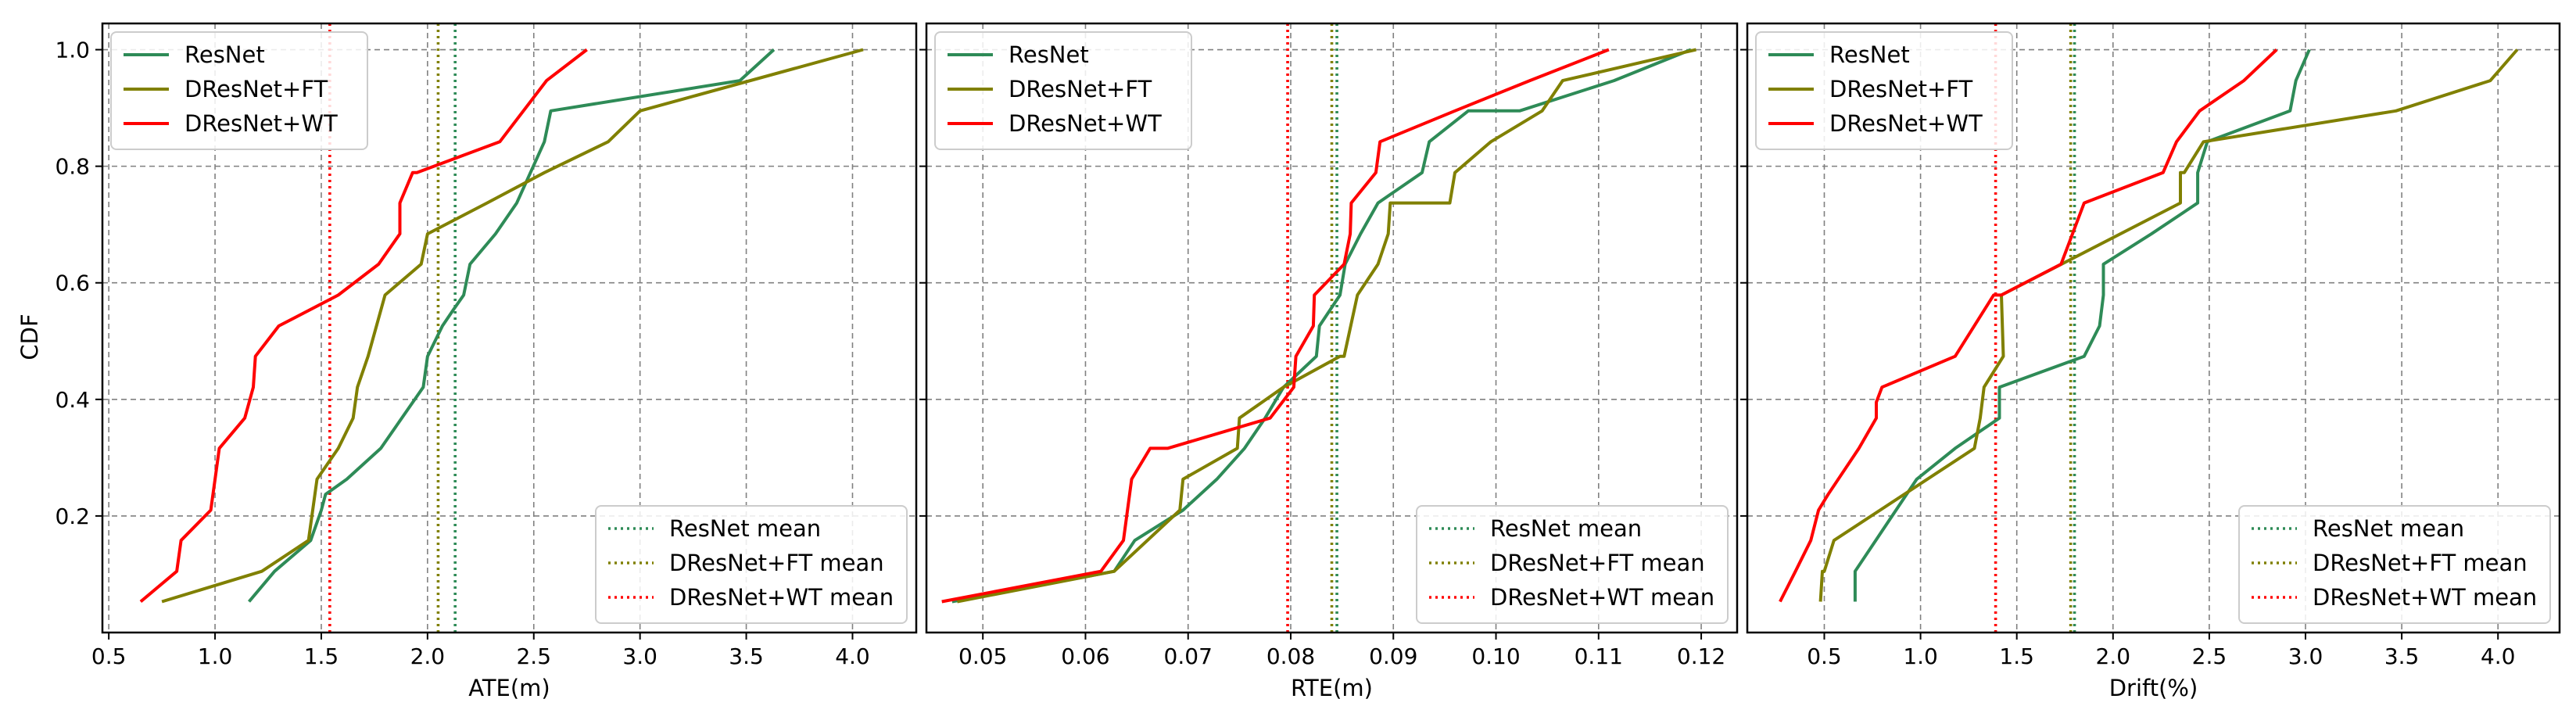 Image resolution: width=2576 pixels, height=724 pixels. Describe the element at coordinates (29, 337) in the screenshot. I see `y-axis-label: CDF` at that location.